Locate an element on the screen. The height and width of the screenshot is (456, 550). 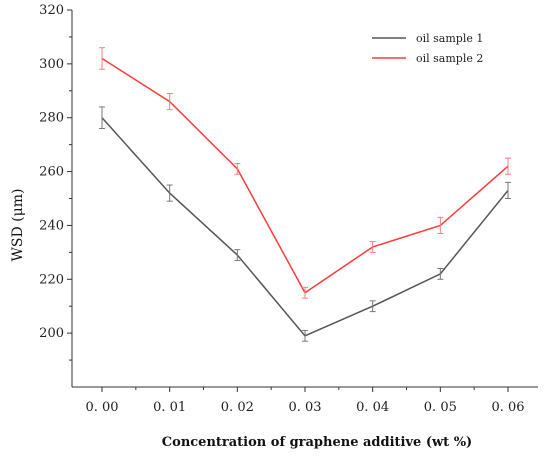
x-axis-ticks: 0. 00 0. 01 0. 02 0. 03 0. 04 0. 05 0. 06 is located at coordinates (305, 401).